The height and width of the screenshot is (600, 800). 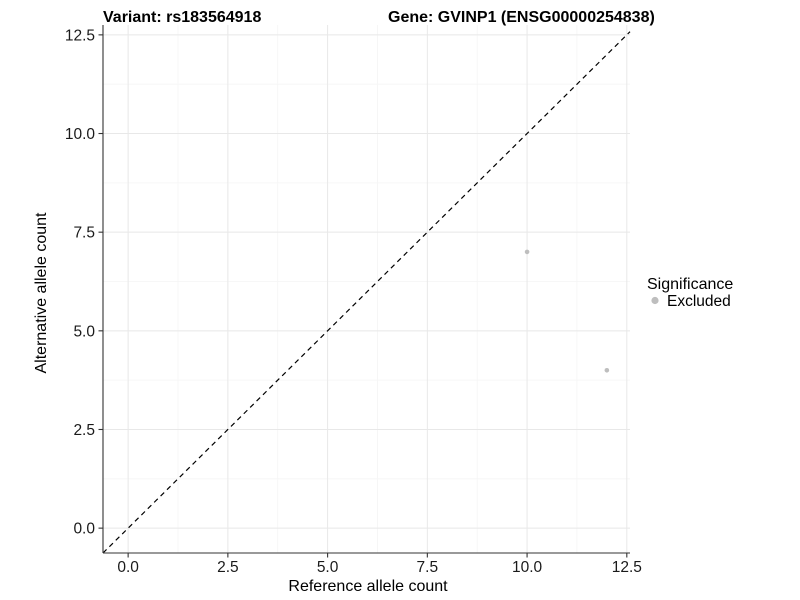 What do you see at coordinates (428, 567) in the screenshot?
I see `x-tick-label: 7.5` at bounding box center [428, 567].